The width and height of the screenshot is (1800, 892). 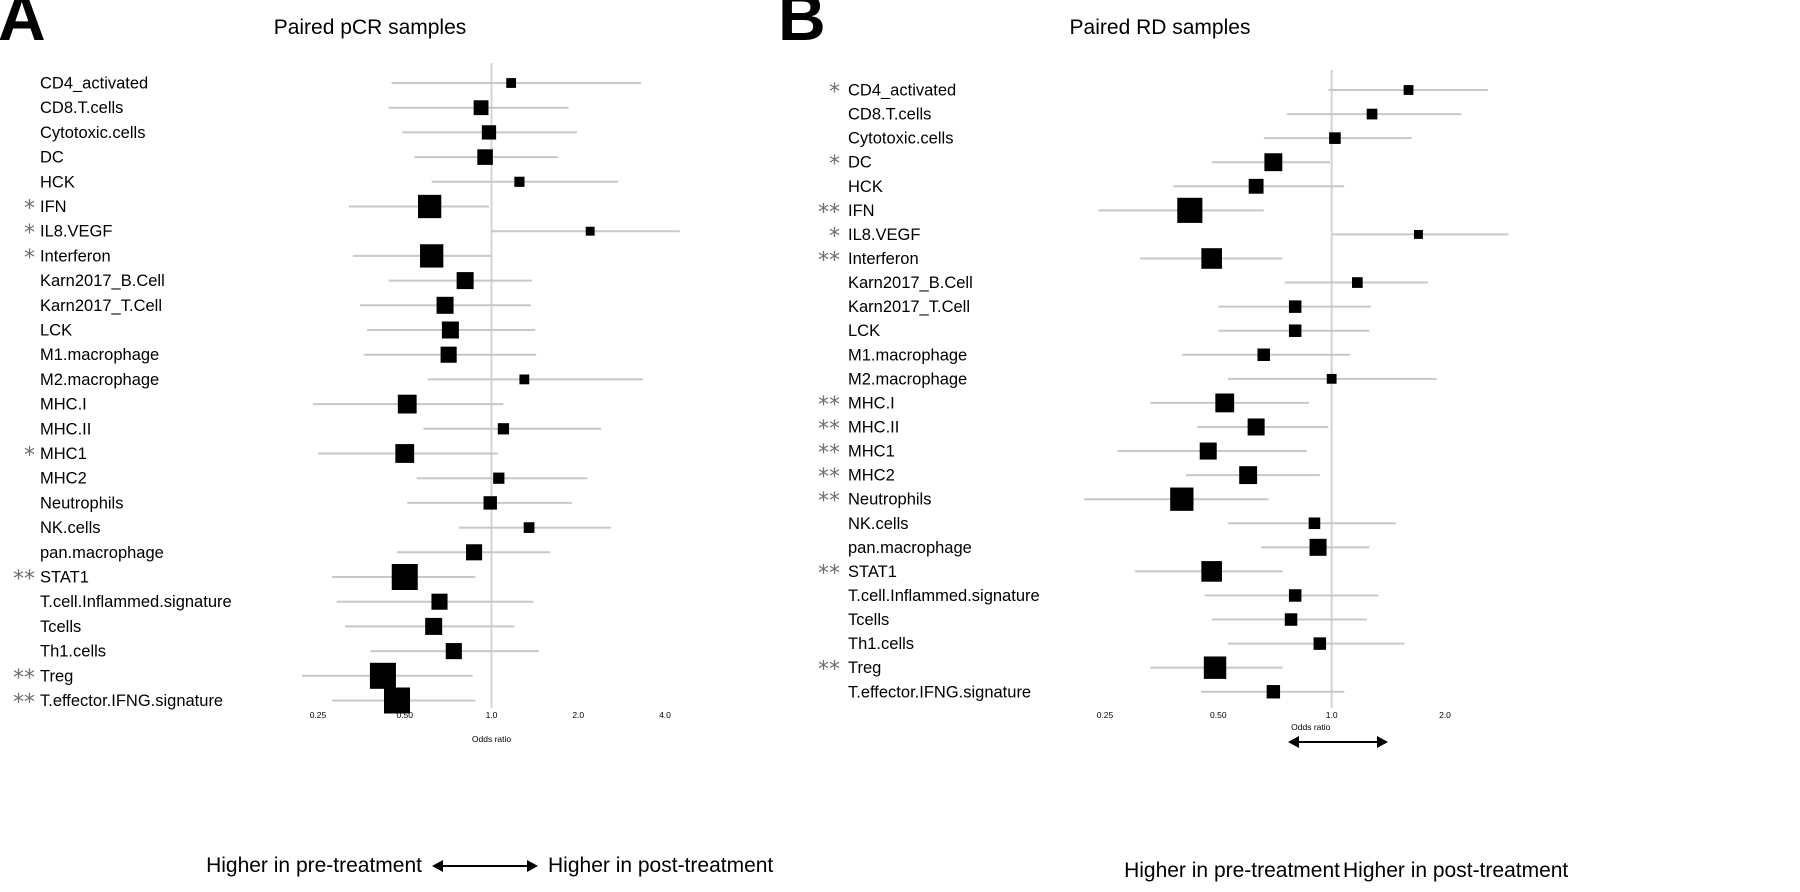 I want to click on tick-label: 1.0, so click(x=492, y=715).